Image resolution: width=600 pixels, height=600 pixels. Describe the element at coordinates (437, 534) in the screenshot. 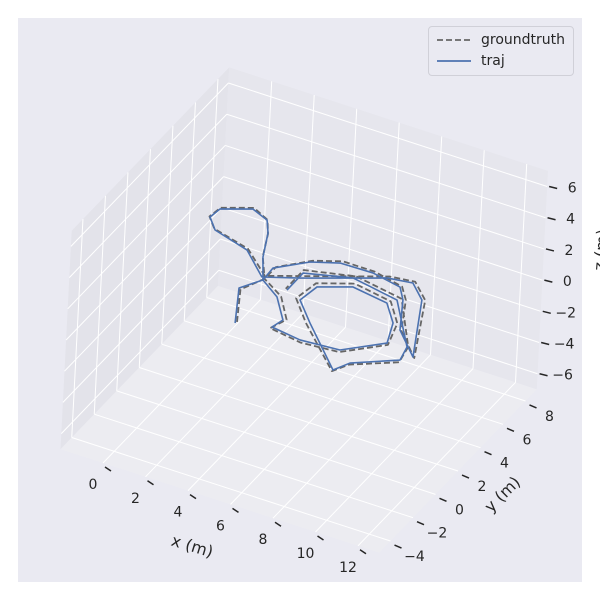

I see `y-tick-label: −2` at that location.